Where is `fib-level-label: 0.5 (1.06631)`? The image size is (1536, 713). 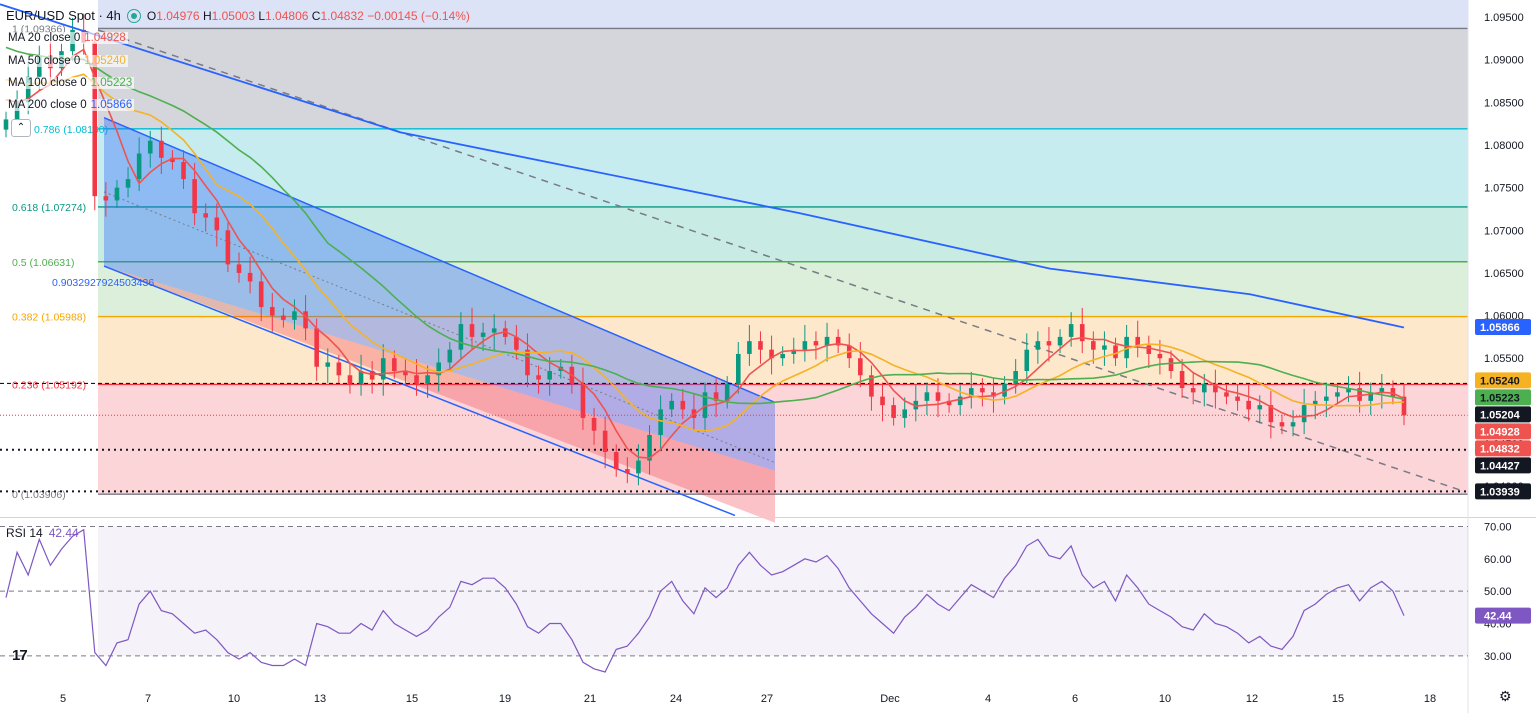 fib-level-label: 0.5 (1.06631) is located at coordinates (43, 263).